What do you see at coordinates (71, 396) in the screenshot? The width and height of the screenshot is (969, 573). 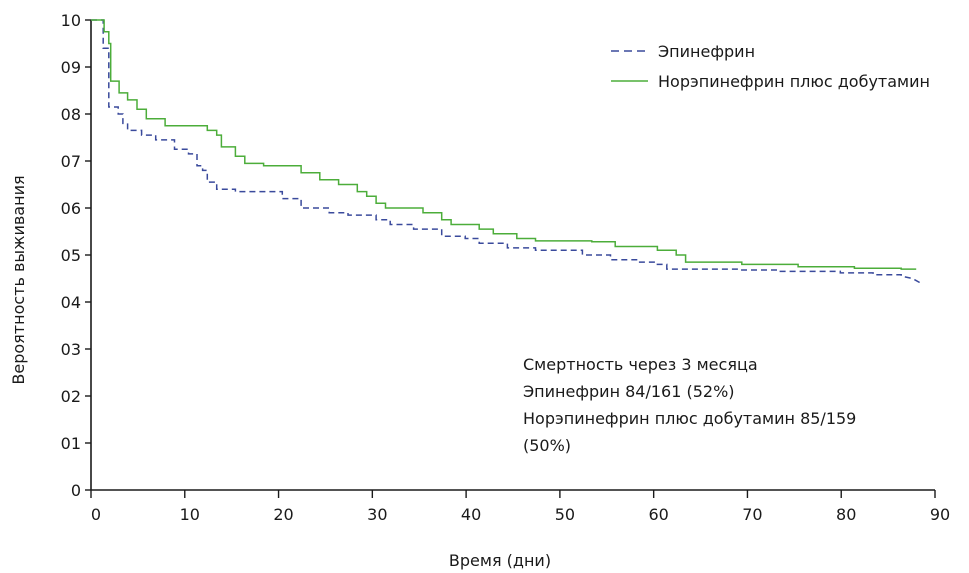 I see `y-tick-label-2: 02` at bounding box center [71, 396].